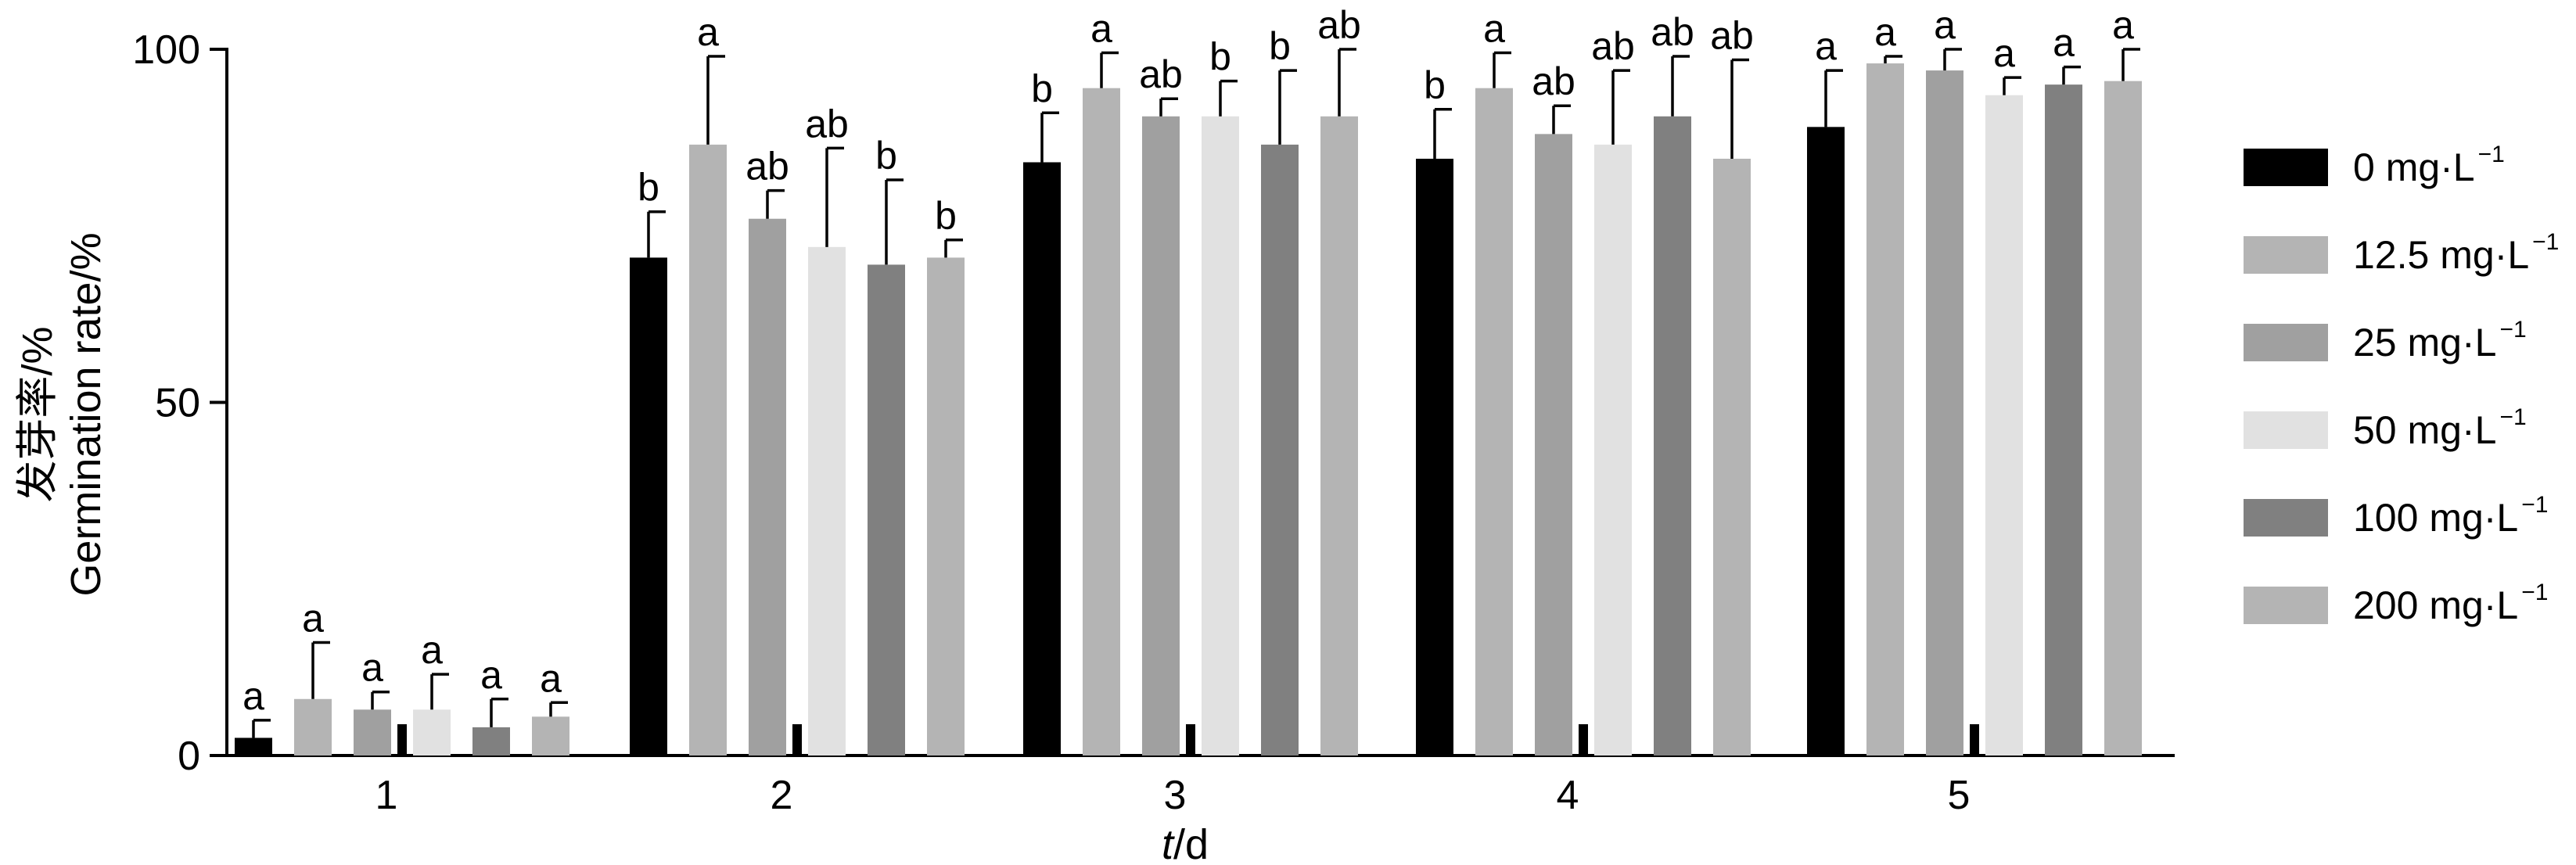 This screenshot has width=2576, height=865. I want to click on legend-label: 0 mg·L −1, so click(2429, 165).